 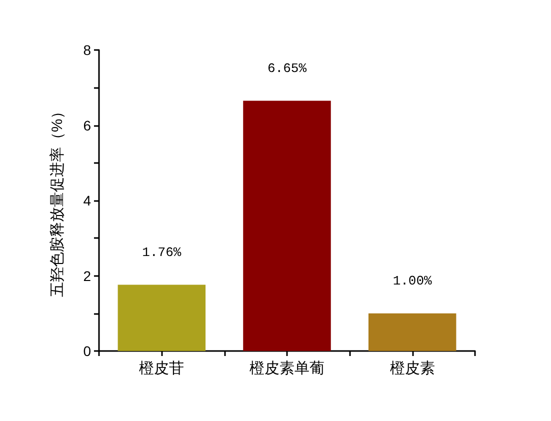 What do you see at coordinates (287, 68) in the screenshot?
I see `data-label: 6.65%` at bounding box center [287, 68].